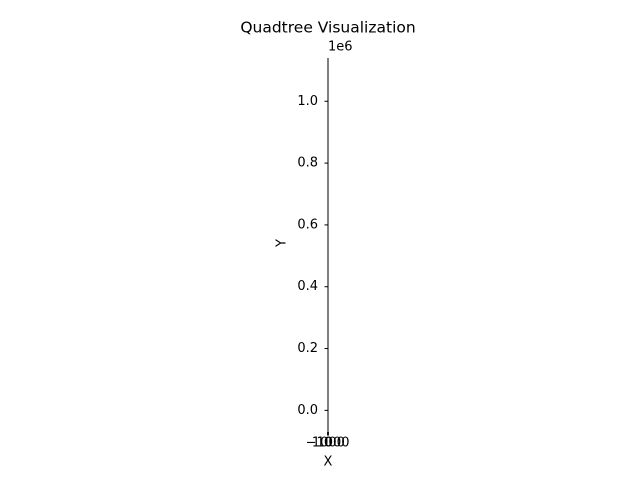  Describe the element at coordinates (307, 101) in the screenshot. I see `y-tick-label: 1.0` at that location.